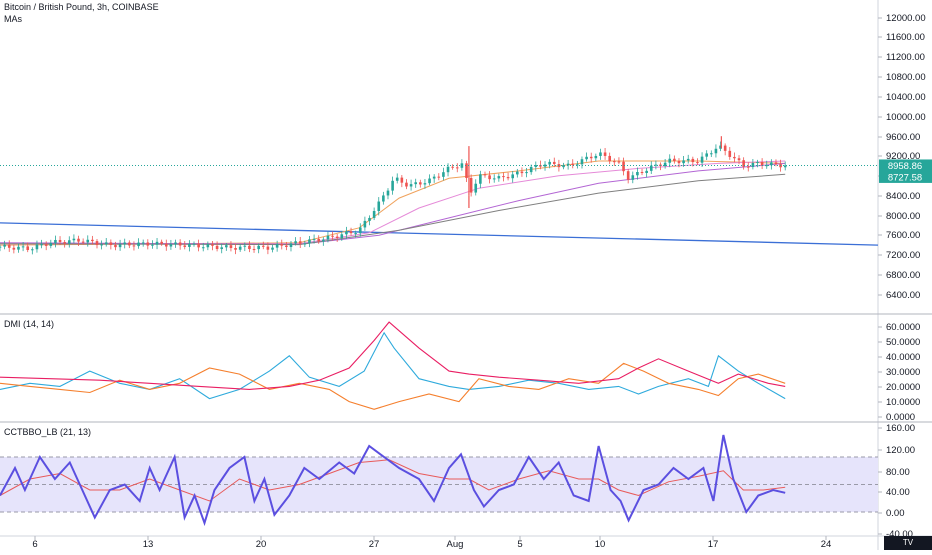 The image size is (932, 555). Describe the element at coordinates (906, 77) in the screenshot. I see `y-tick-label: 10800.00` at that location.